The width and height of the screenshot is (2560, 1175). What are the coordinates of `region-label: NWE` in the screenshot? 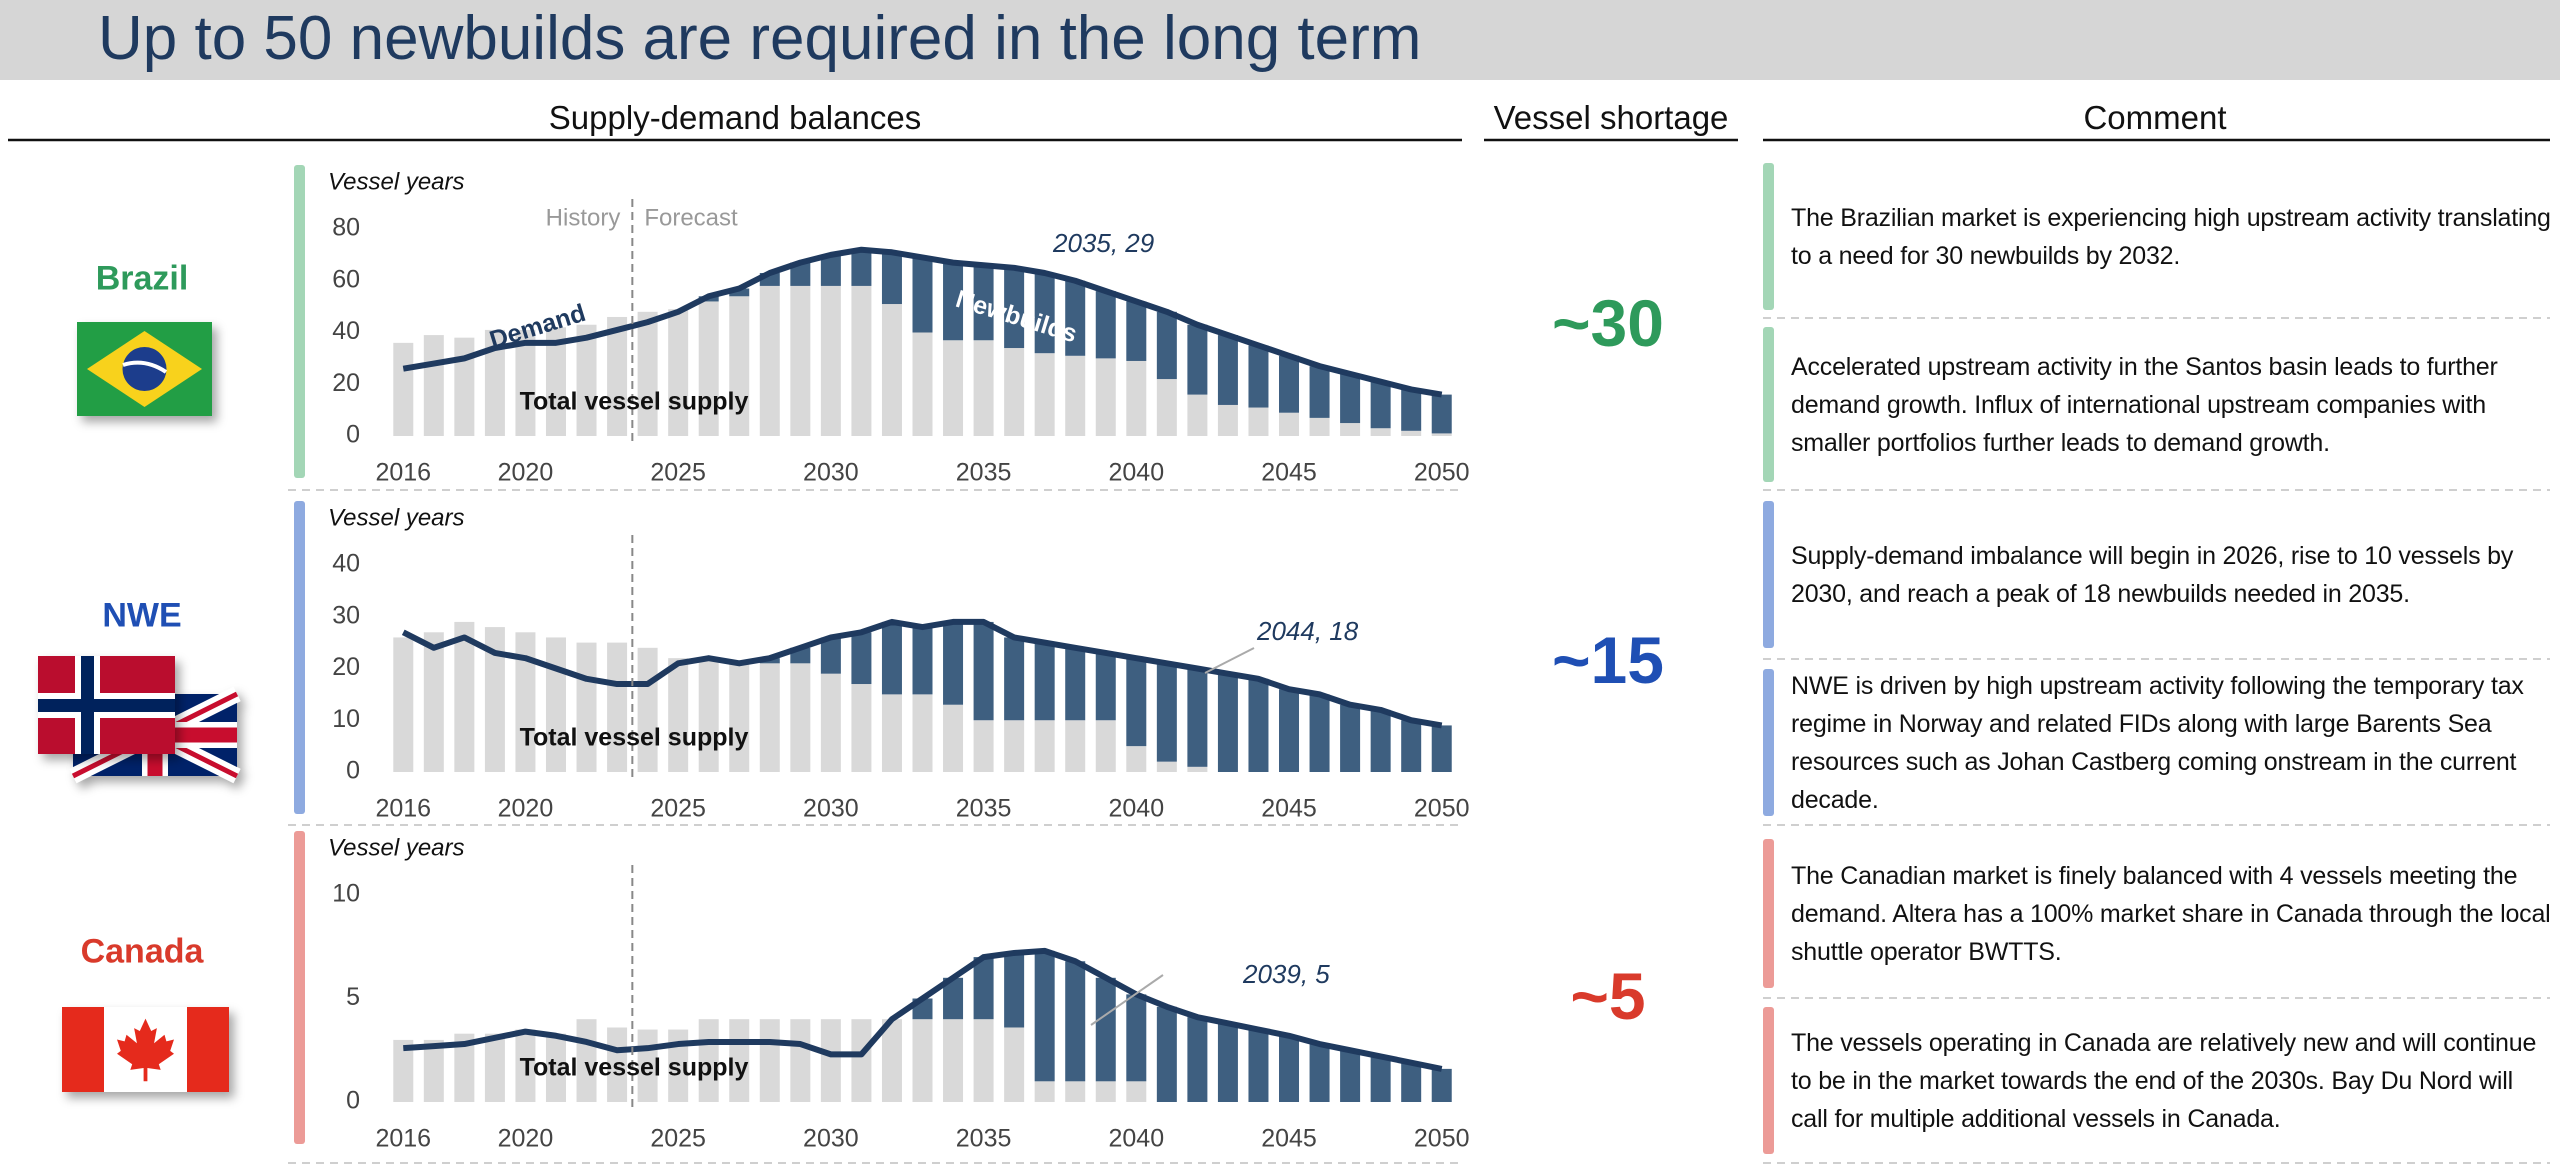 It's located at (142, 615).